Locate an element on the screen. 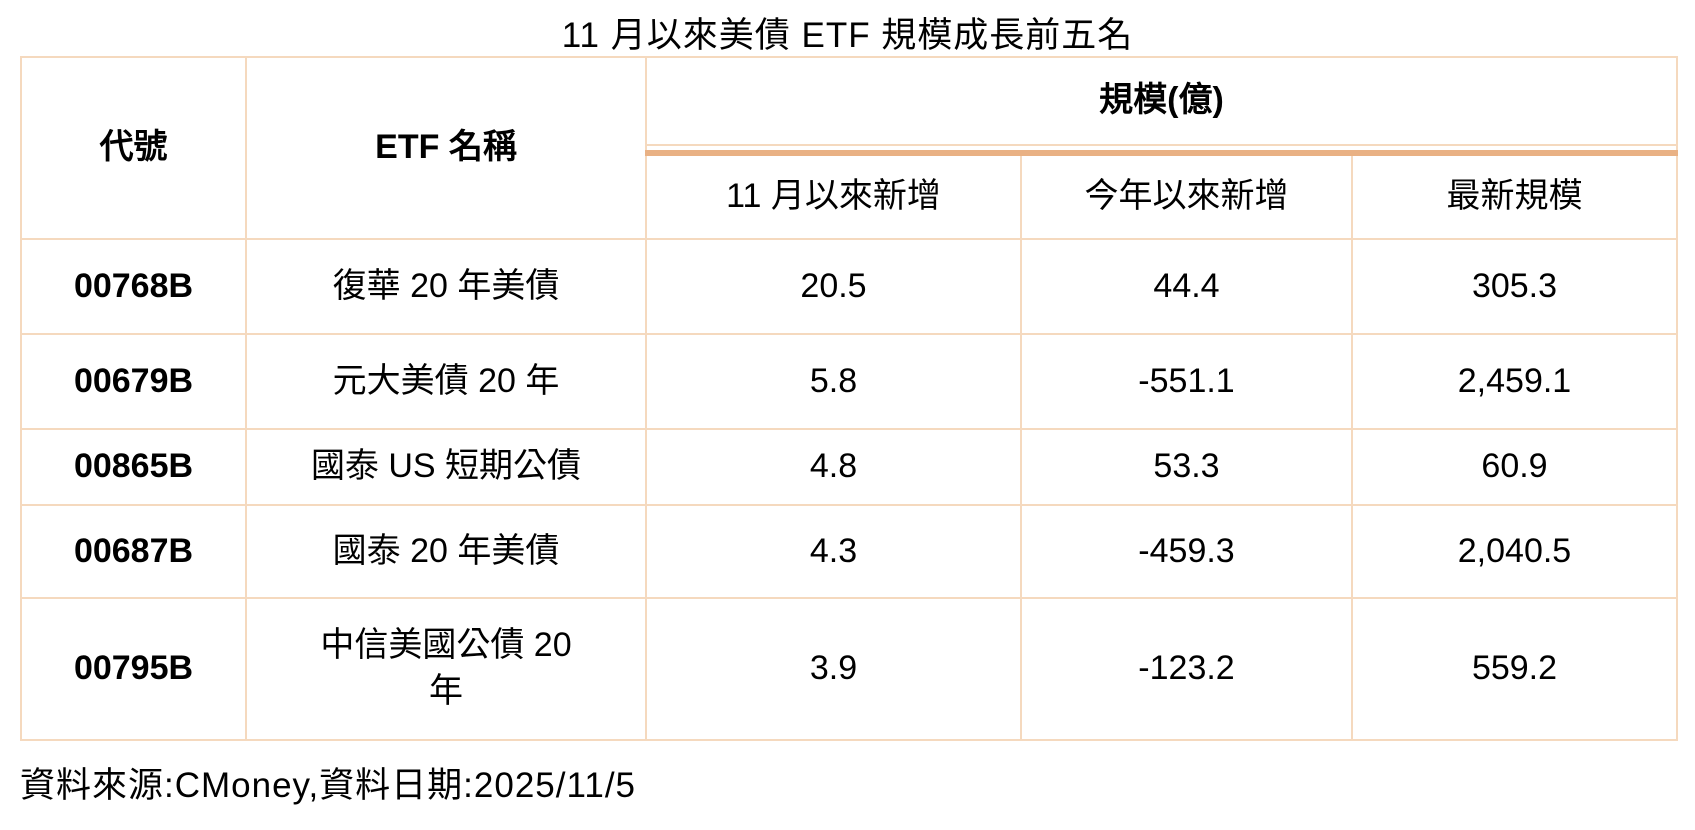  table-row: 00768B 復華 20 年美債 20.5 44.4 305.3 is located at coordinates (849, 286).